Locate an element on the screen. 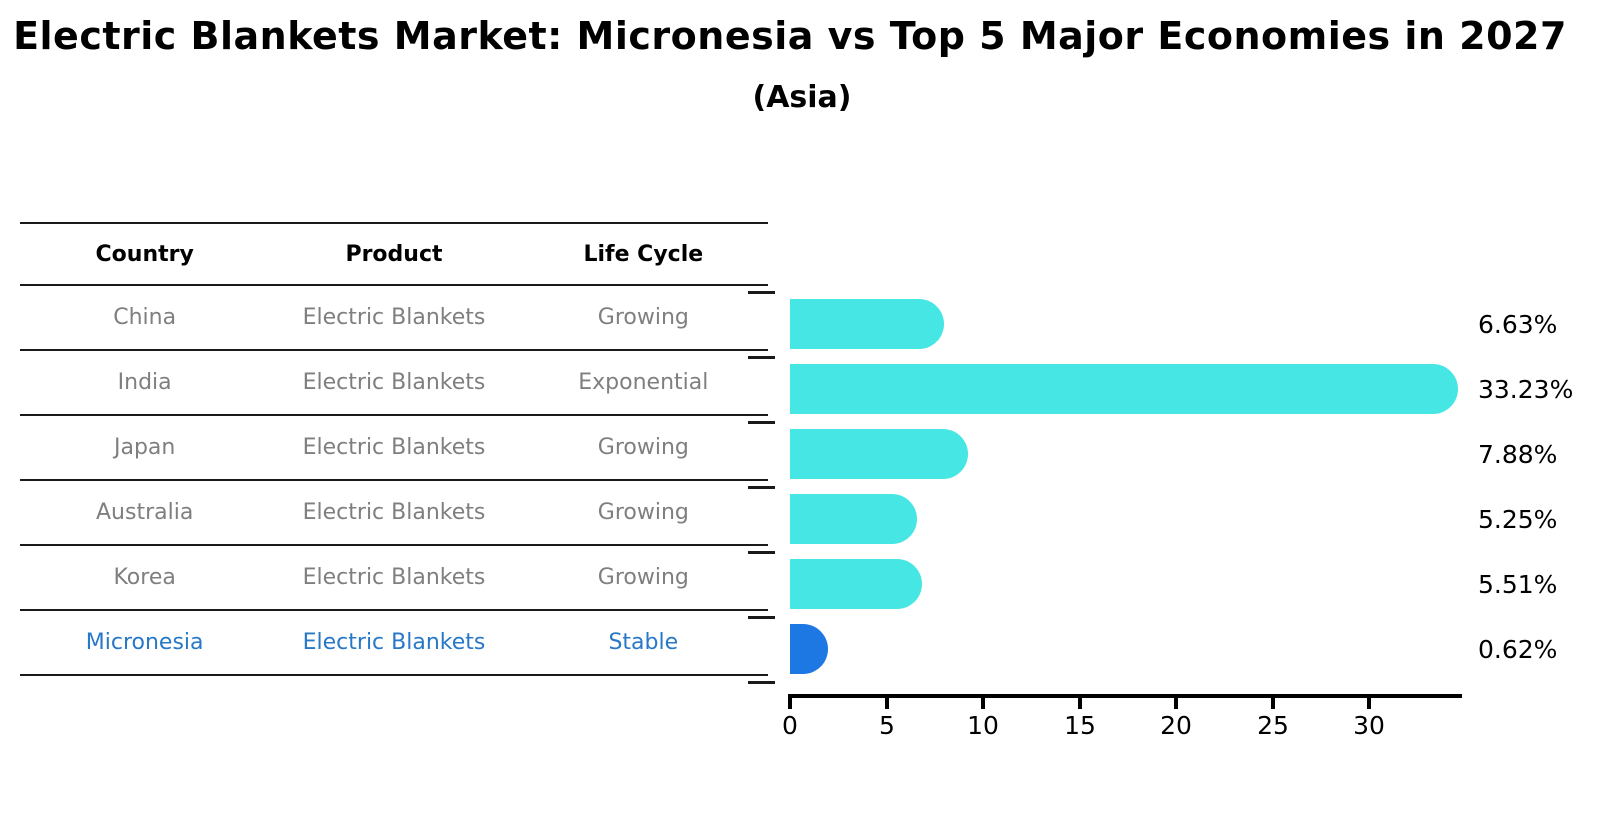  value-label-australia: 5.25% is located at coordinates (1518, 519).